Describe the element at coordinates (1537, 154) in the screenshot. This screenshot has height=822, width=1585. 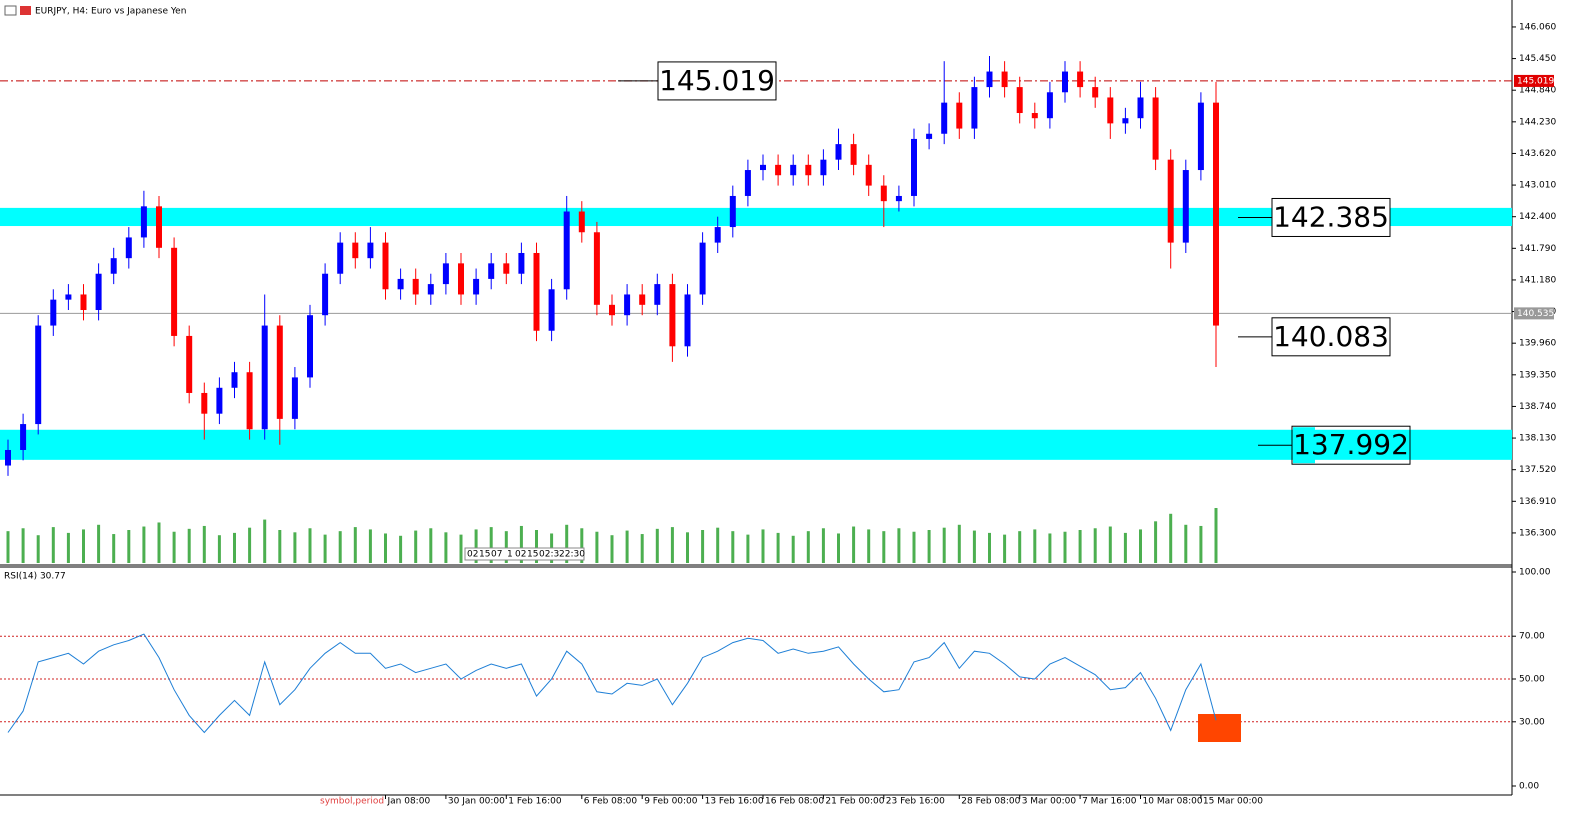
I see `y-tick-label: 143.620` at that location.